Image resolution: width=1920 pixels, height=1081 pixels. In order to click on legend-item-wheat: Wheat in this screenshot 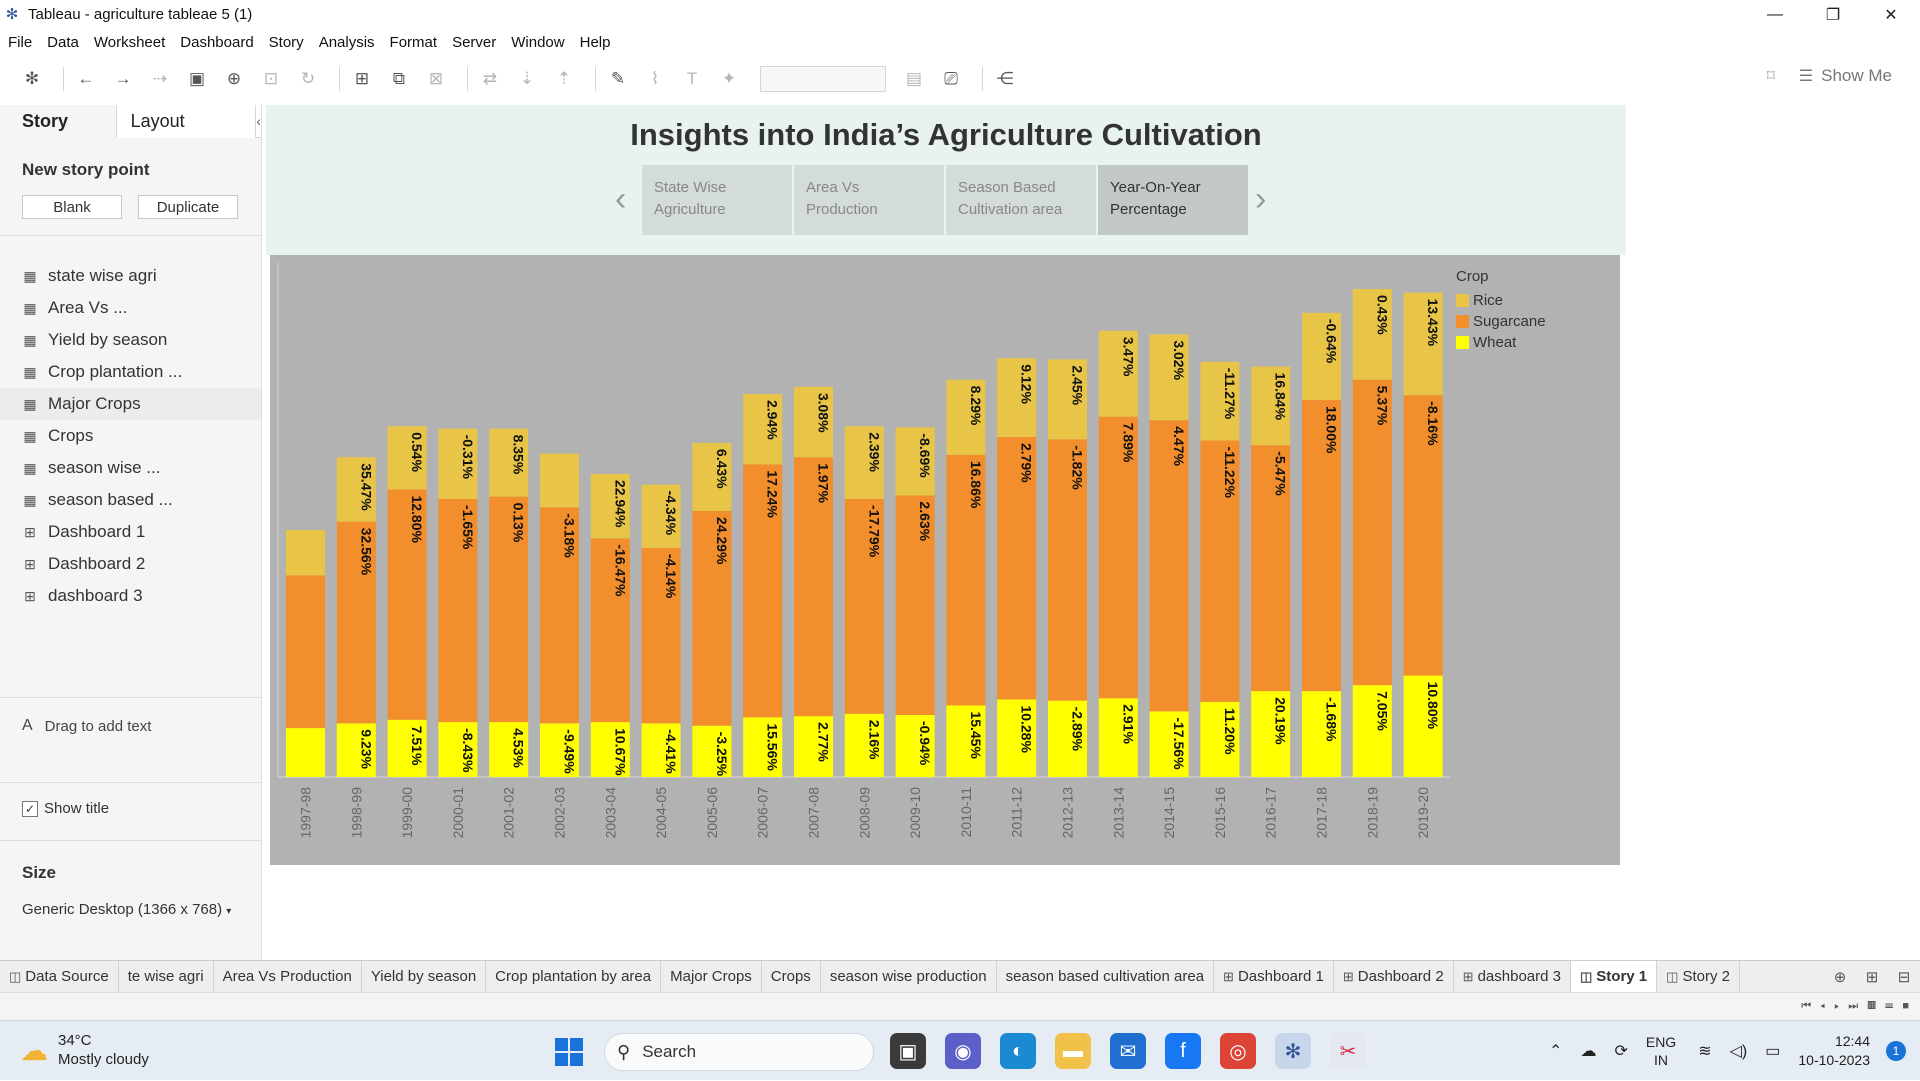, I will do `click(1501, 342)`.